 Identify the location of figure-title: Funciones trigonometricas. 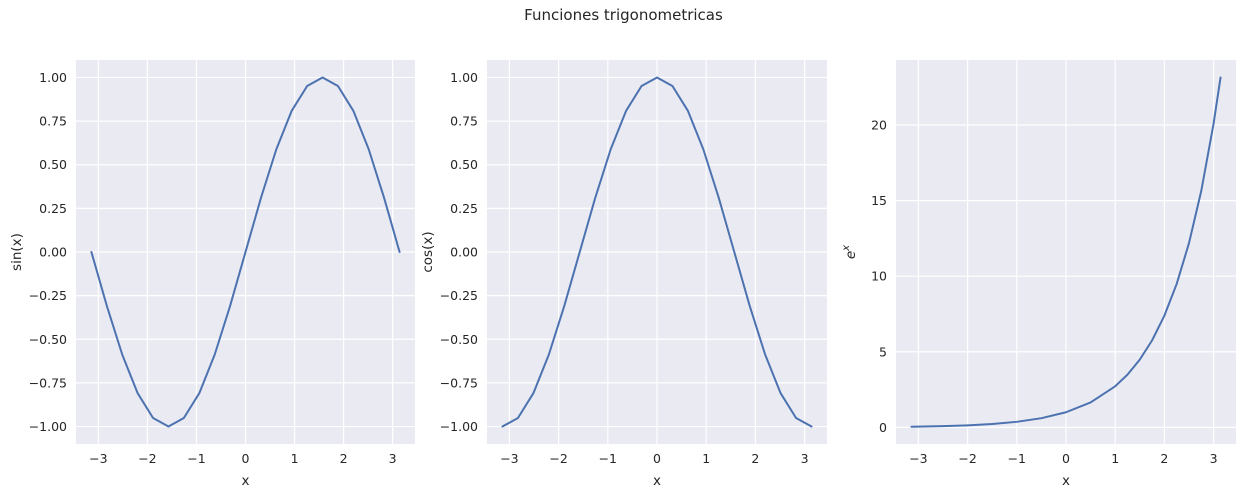
(623, 15).